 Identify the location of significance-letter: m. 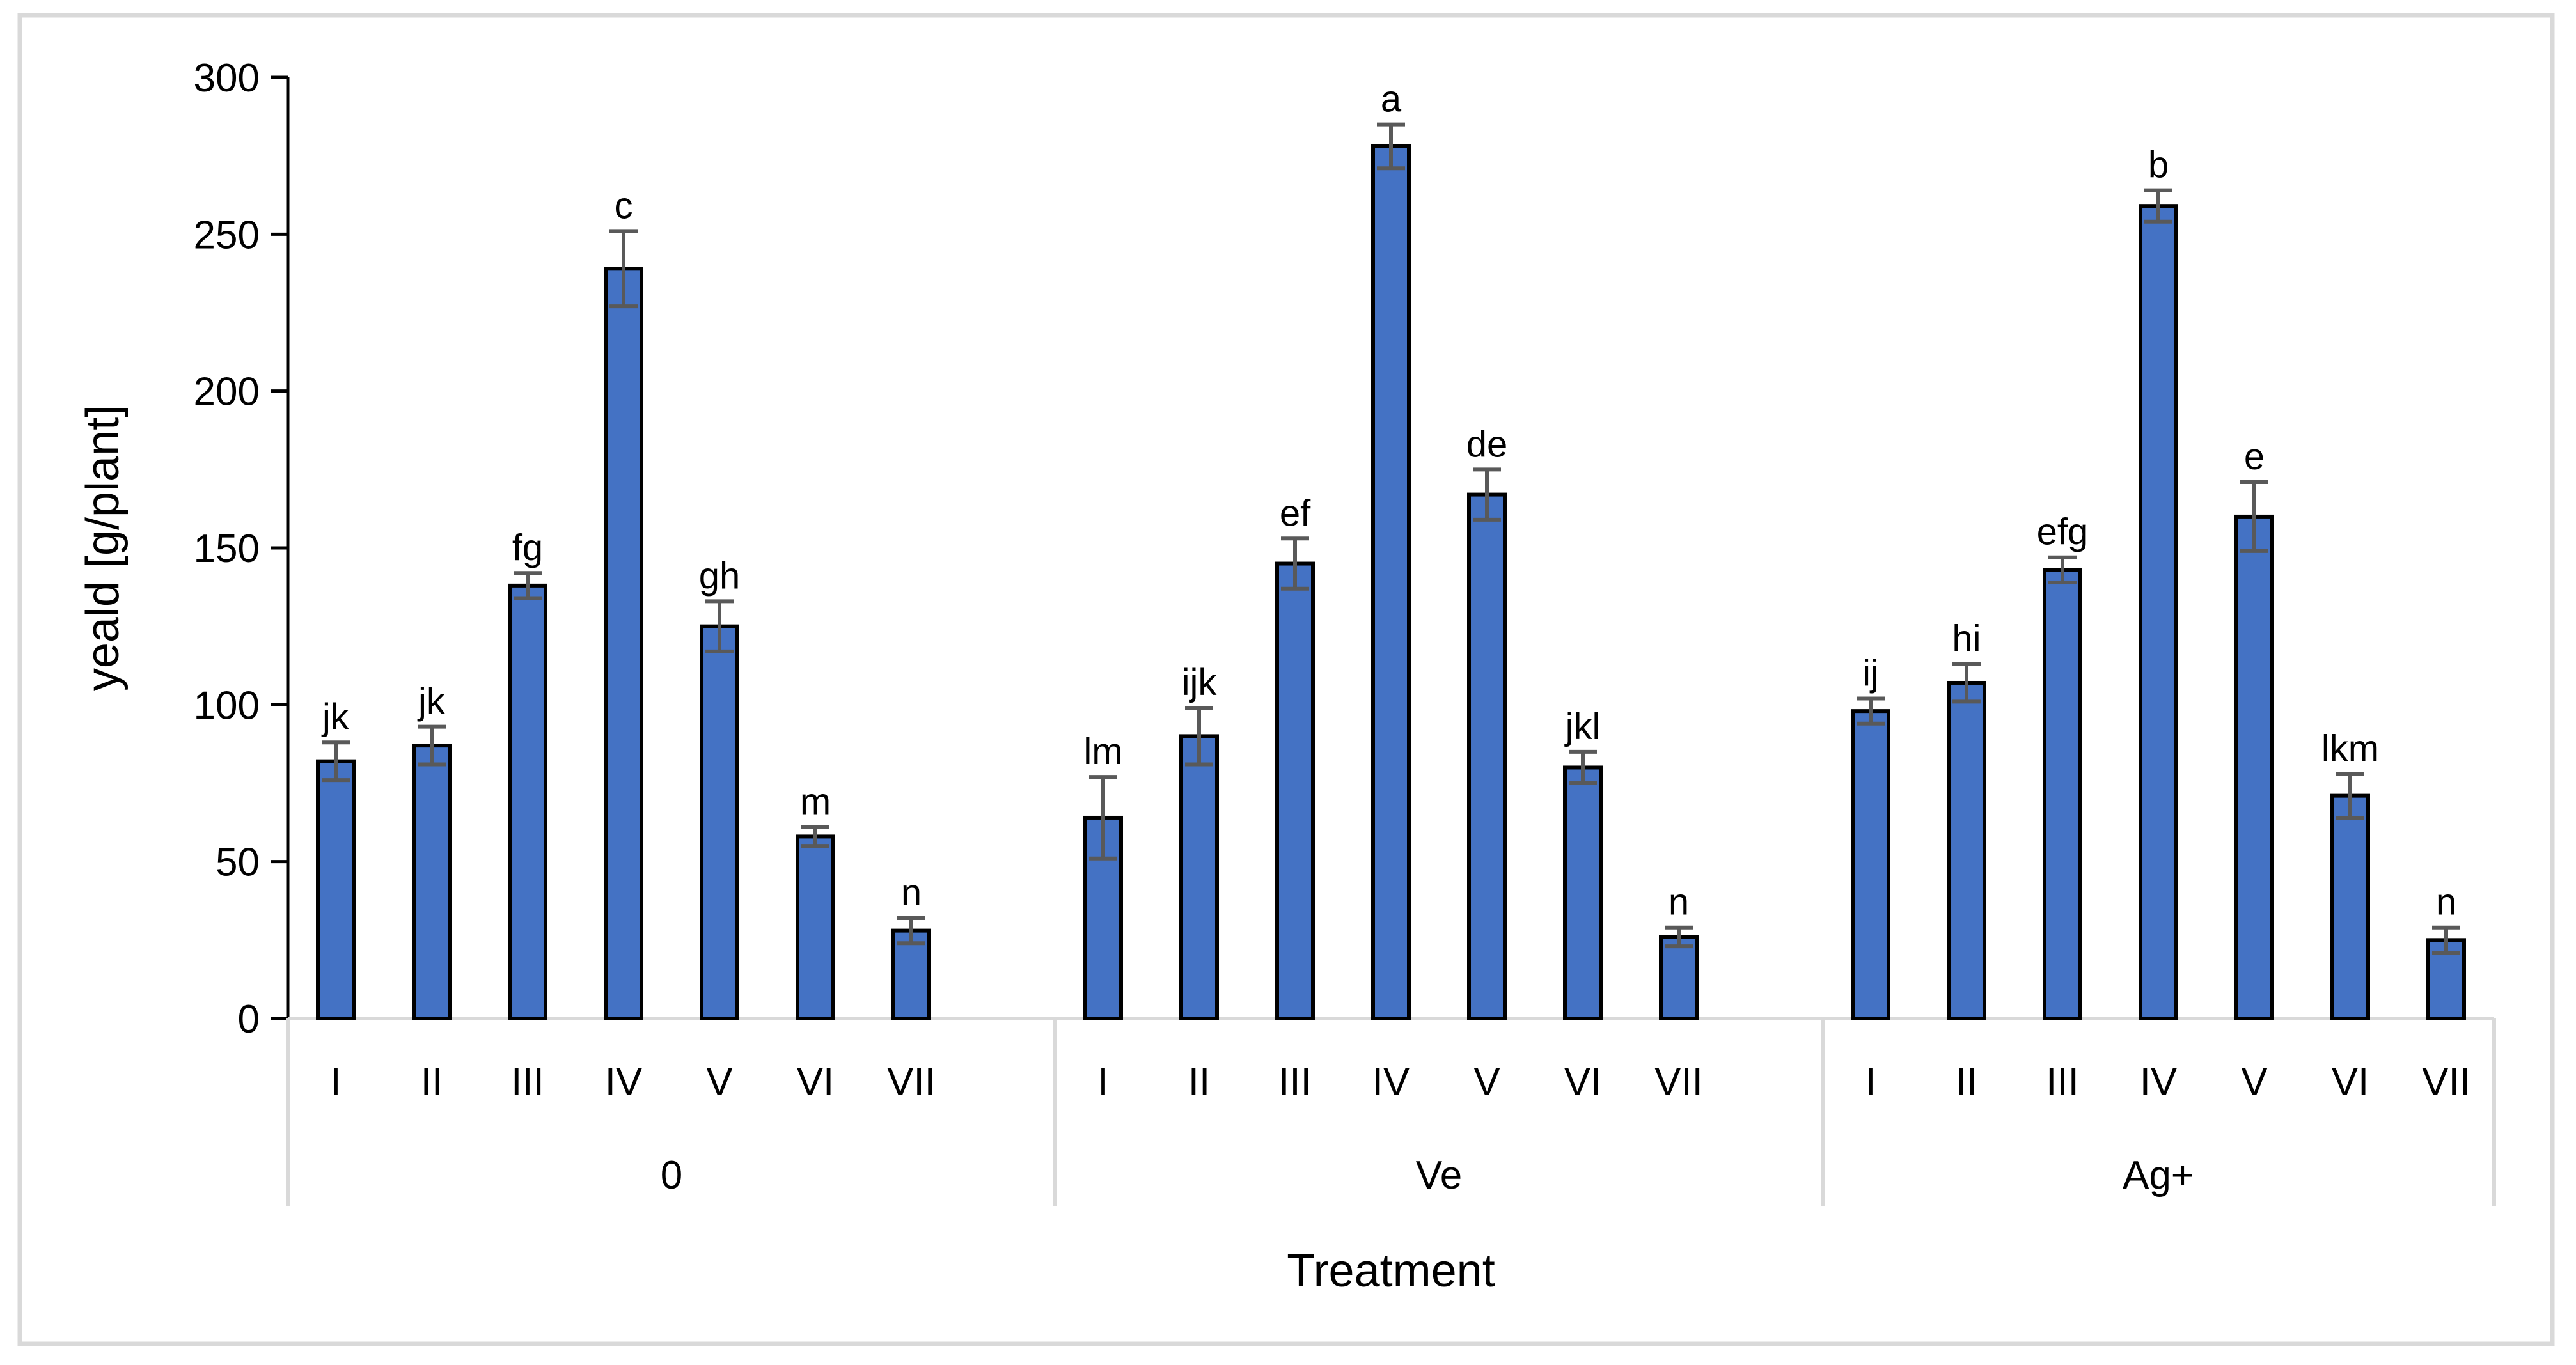
(815, 802).